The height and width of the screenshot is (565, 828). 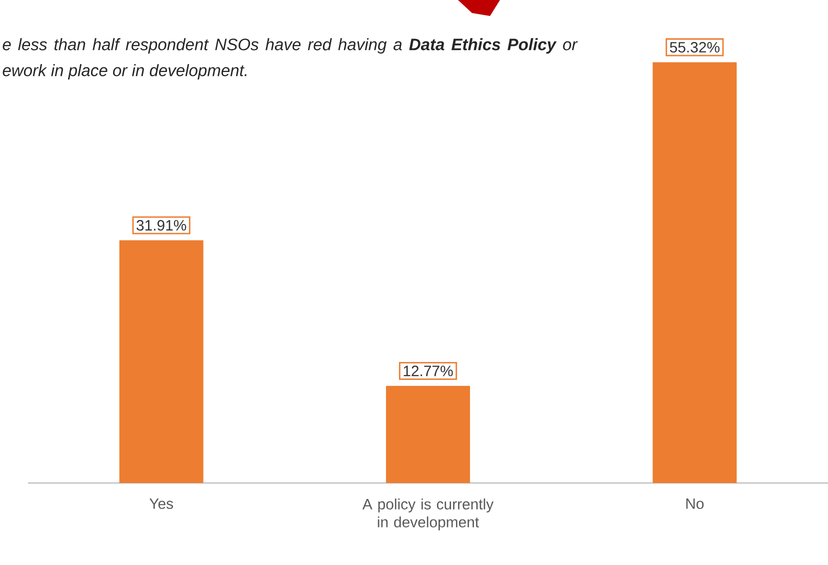 What do you see at coordinates (161, 503) in the screenshot?
I see `x-tick-label: Yes` at bounding box center [161, 503].